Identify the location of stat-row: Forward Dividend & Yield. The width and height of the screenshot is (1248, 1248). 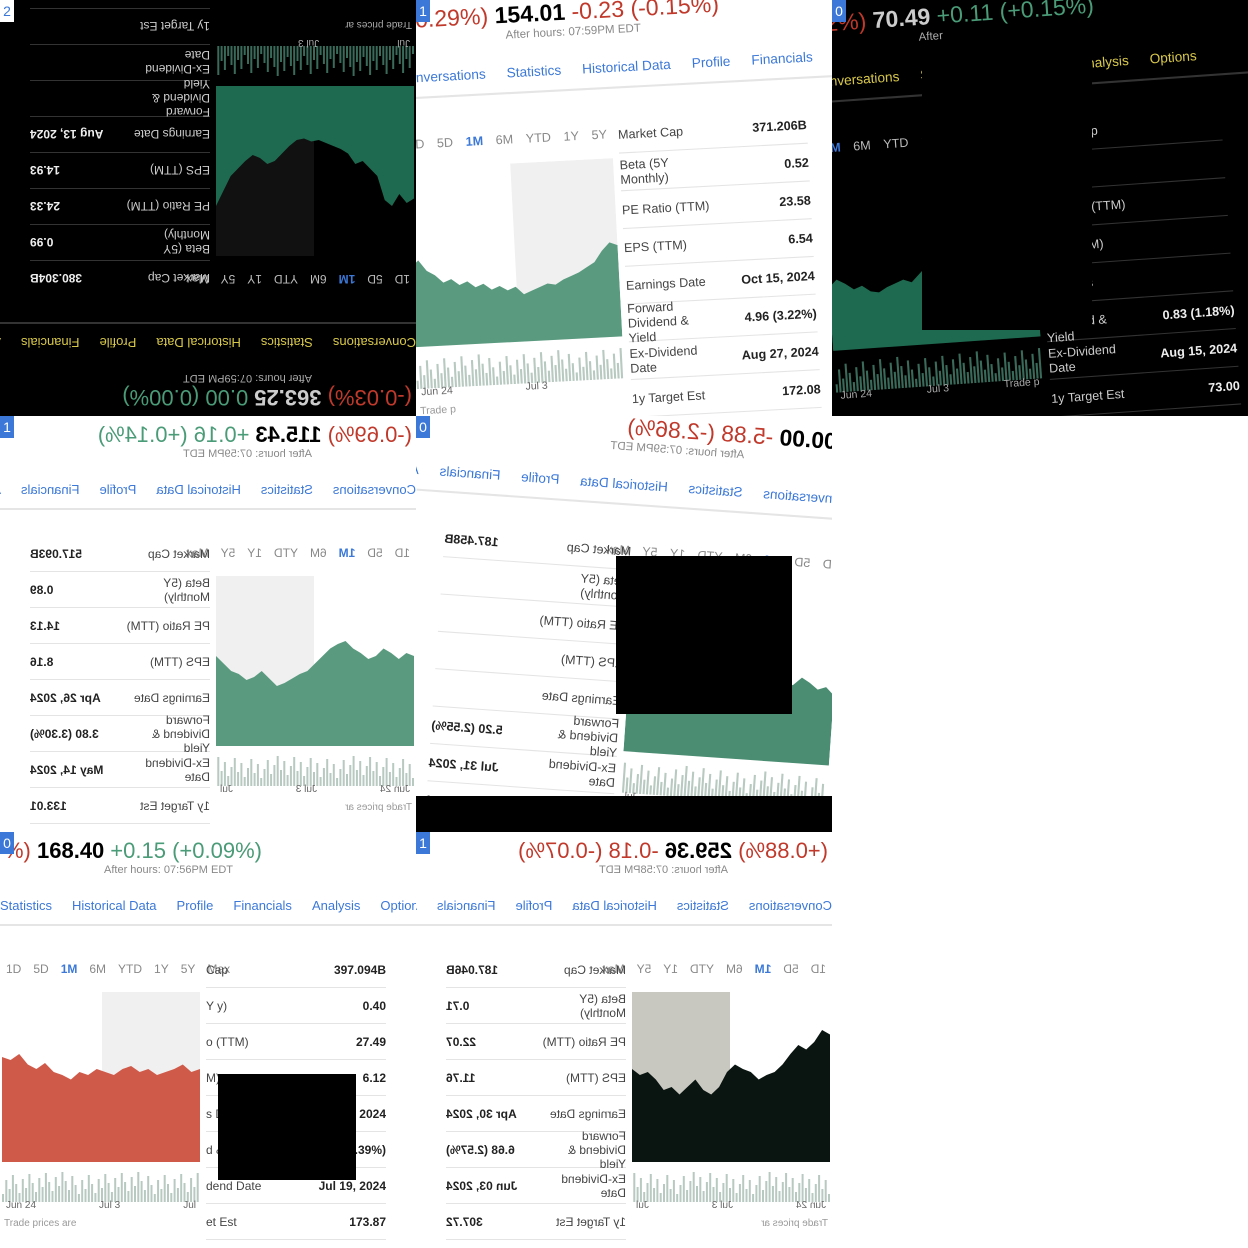
(120, 99).